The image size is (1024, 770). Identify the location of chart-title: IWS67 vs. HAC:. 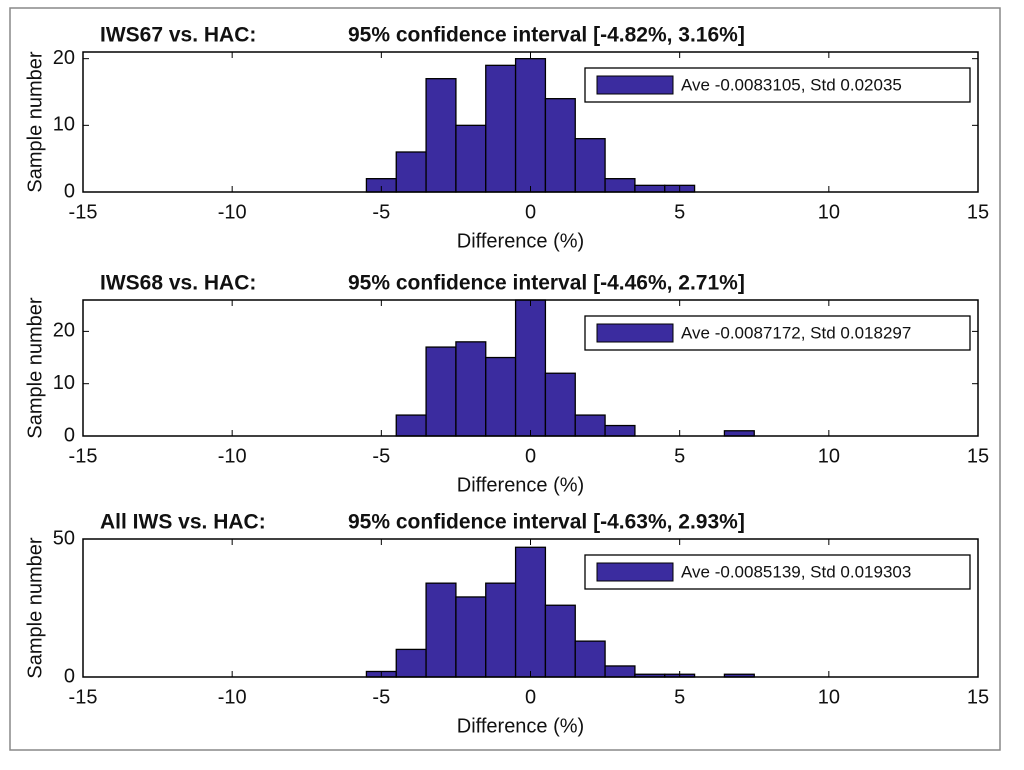
(178, 35).